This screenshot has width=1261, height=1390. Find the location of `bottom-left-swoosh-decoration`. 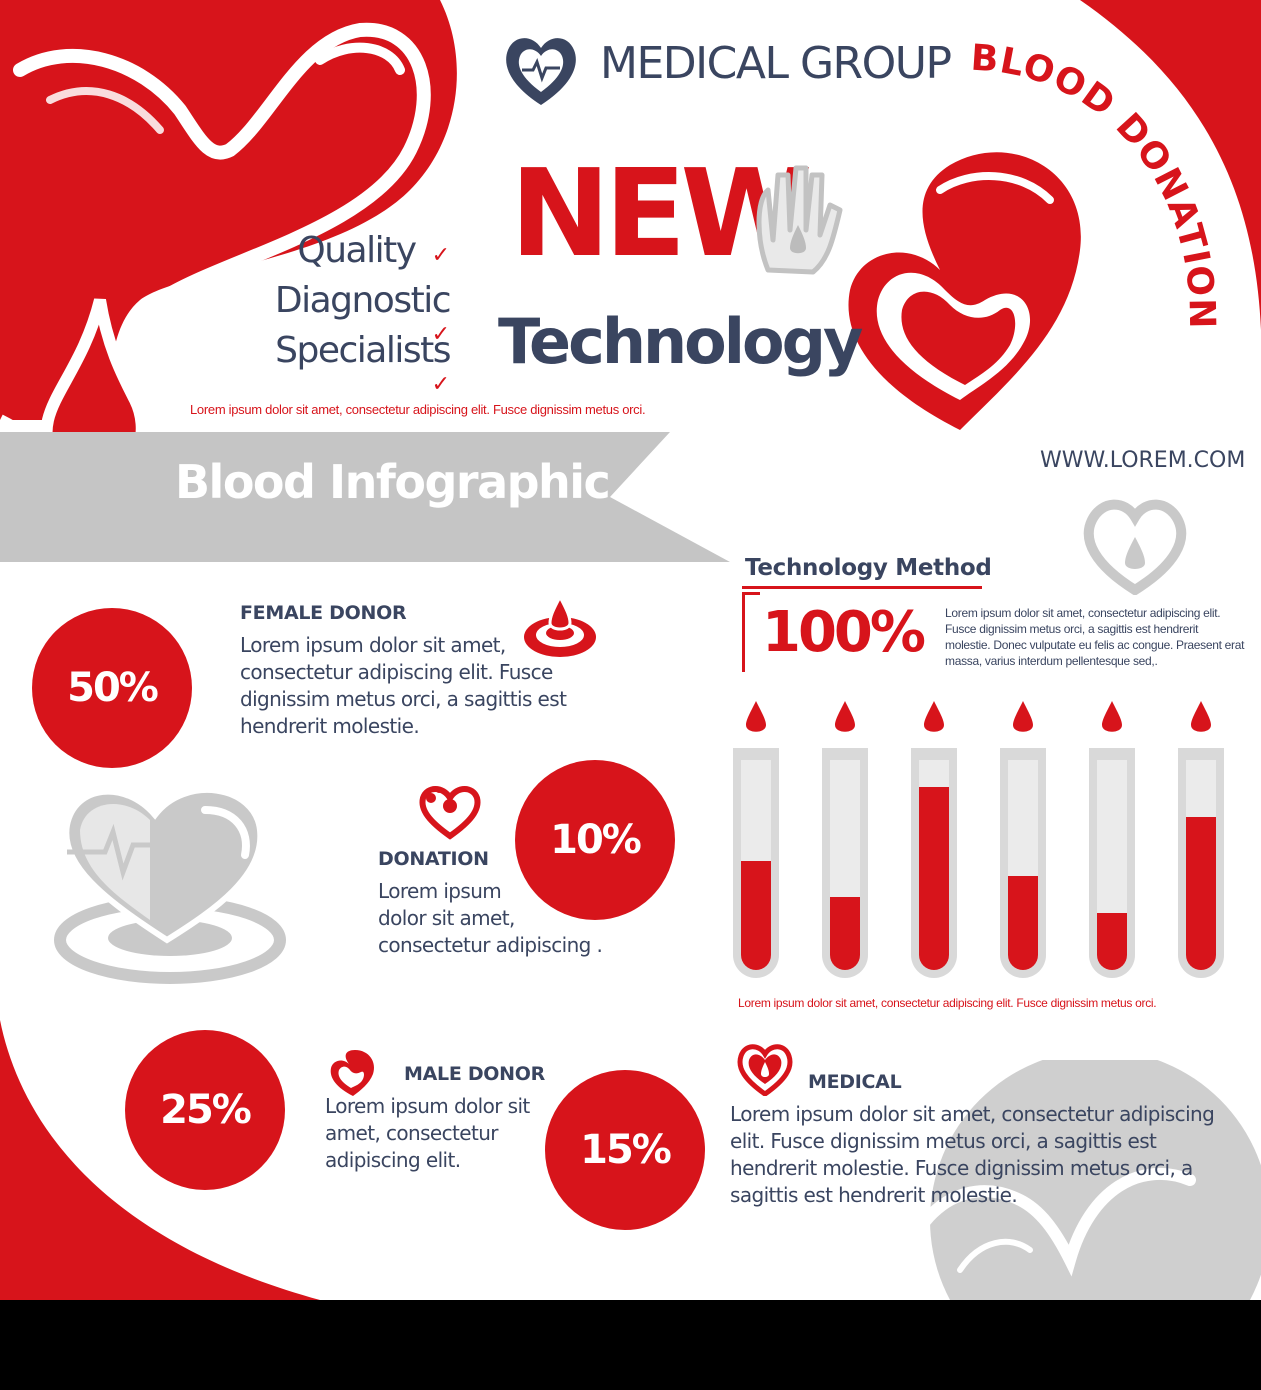

bottom-left-swoosh-decoration is located at coordinates (160, 1160).